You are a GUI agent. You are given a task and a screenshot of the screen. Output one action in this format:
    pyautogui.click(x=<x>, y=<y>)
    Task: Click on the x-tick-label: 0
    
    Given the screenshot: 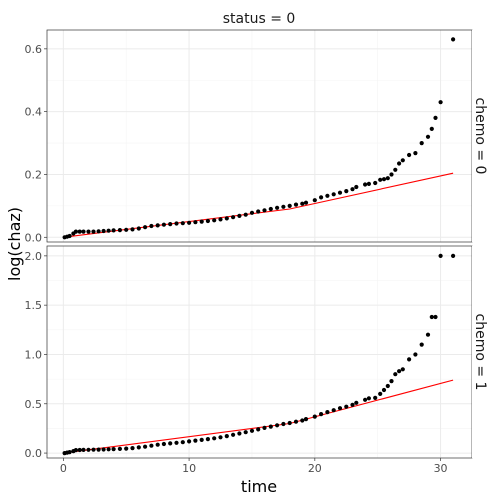 What is the action you would take?
    pyautogui.click(x=63, y=468)
    